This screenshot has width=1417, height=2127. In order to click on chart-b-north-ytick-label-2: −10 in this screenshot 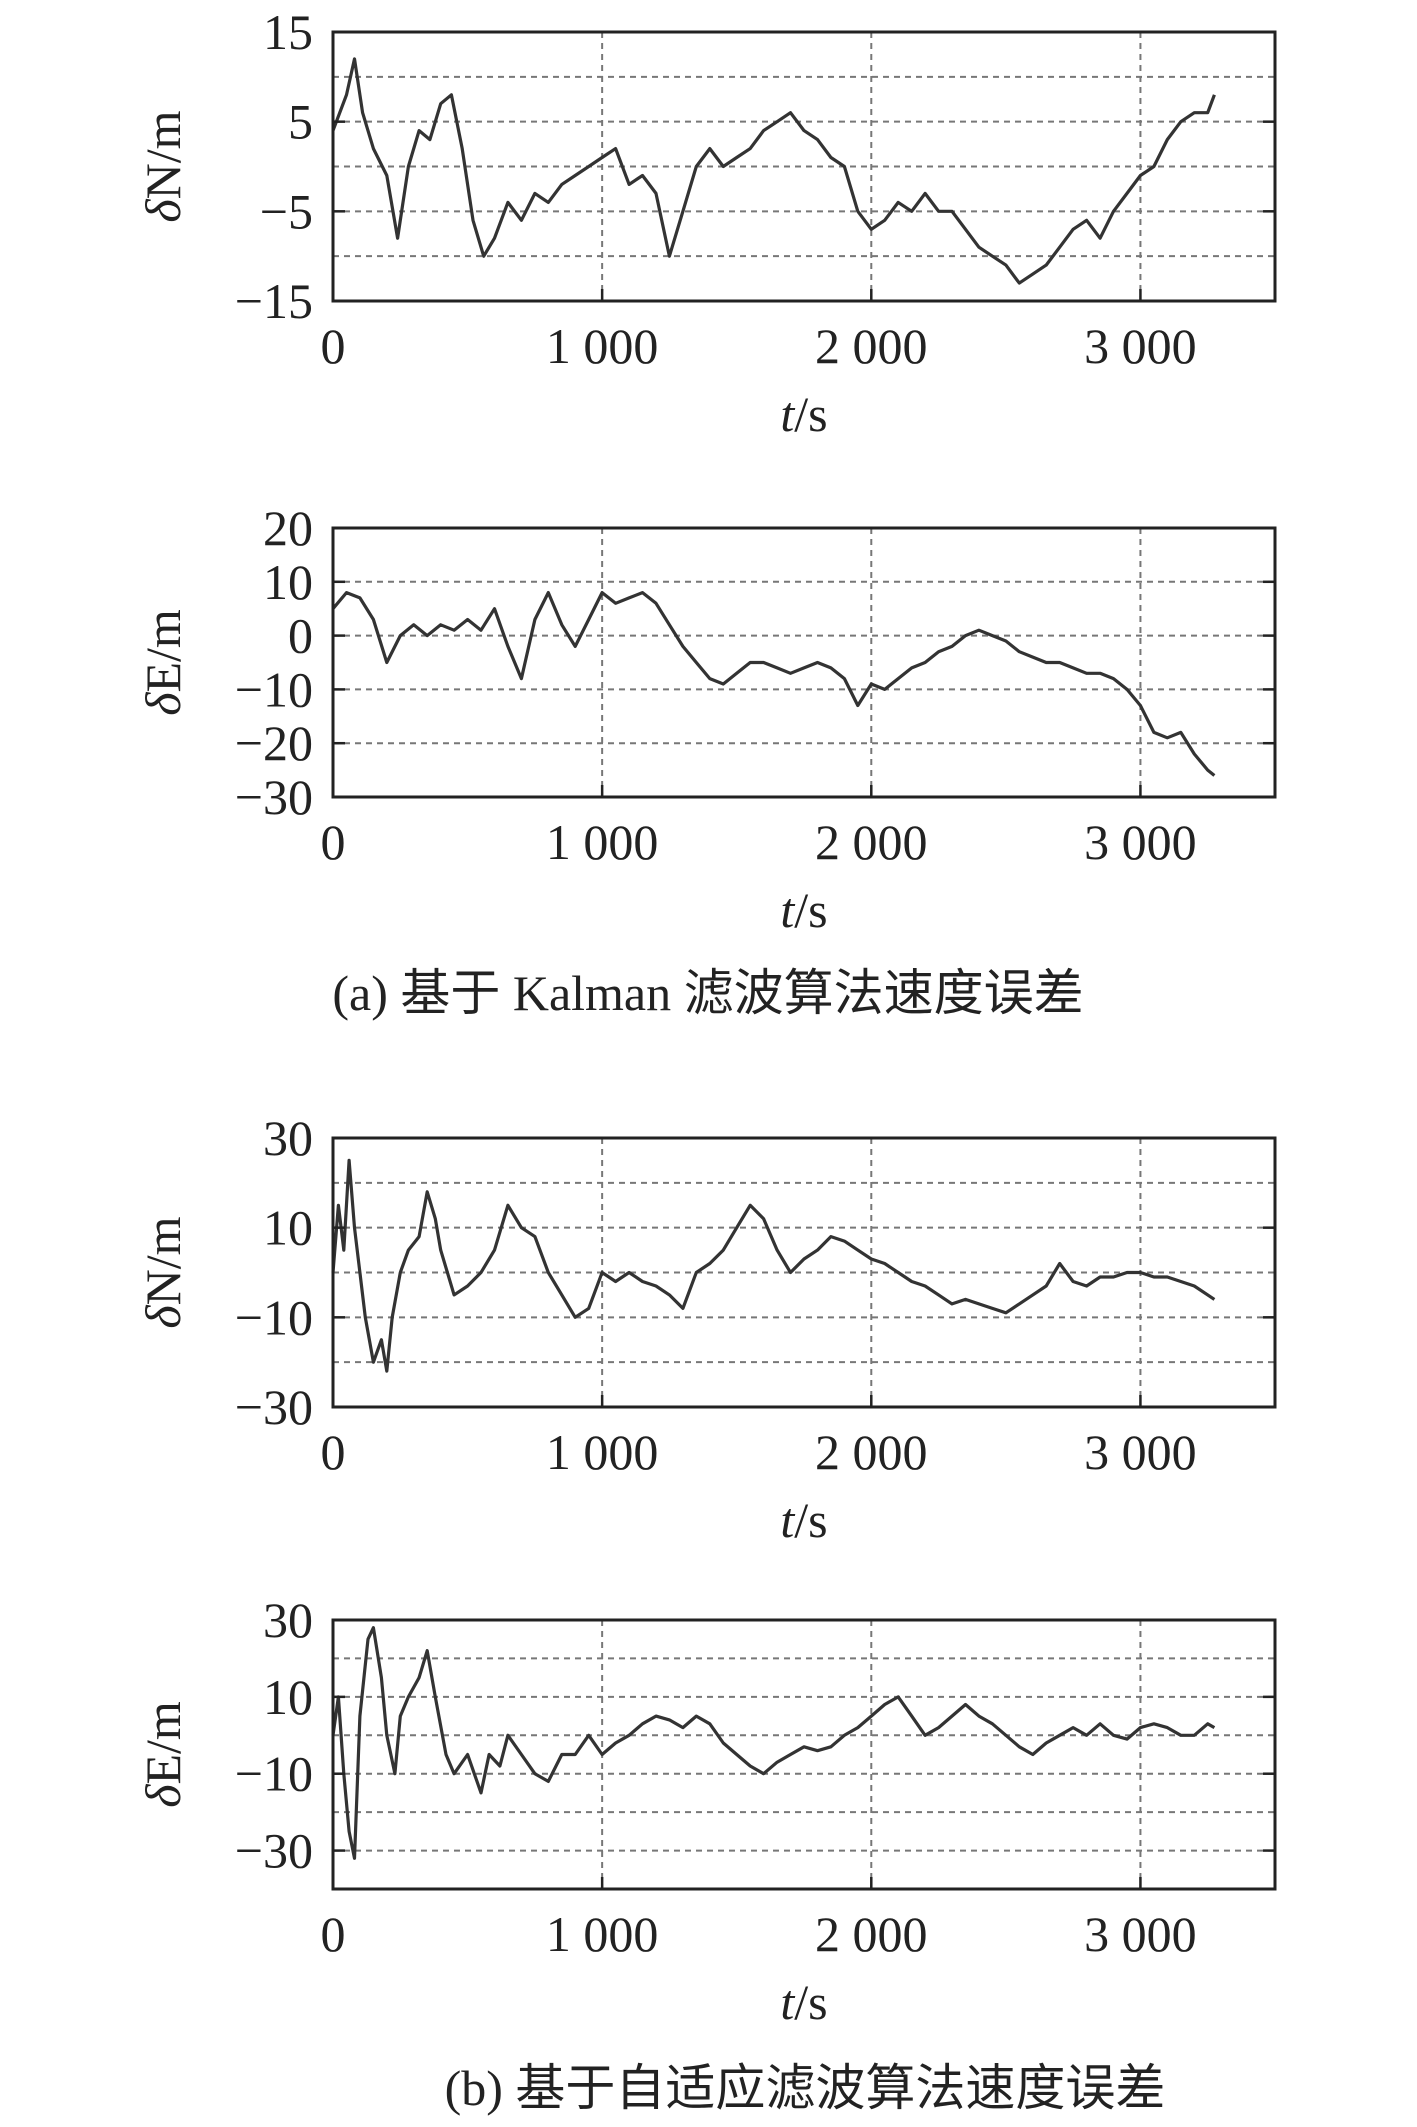, I will do `click(274, 1317)`.